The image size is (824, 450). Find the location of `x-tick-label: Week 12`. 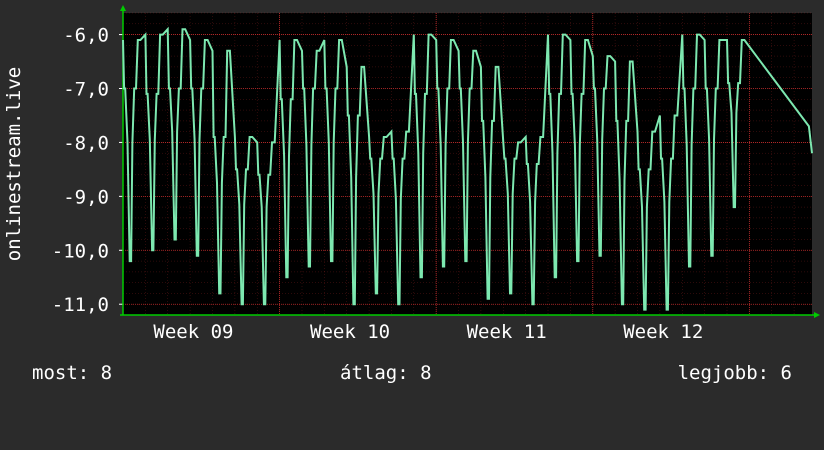

x-tick-label: Week 12 is located at coordinates (663, 332).